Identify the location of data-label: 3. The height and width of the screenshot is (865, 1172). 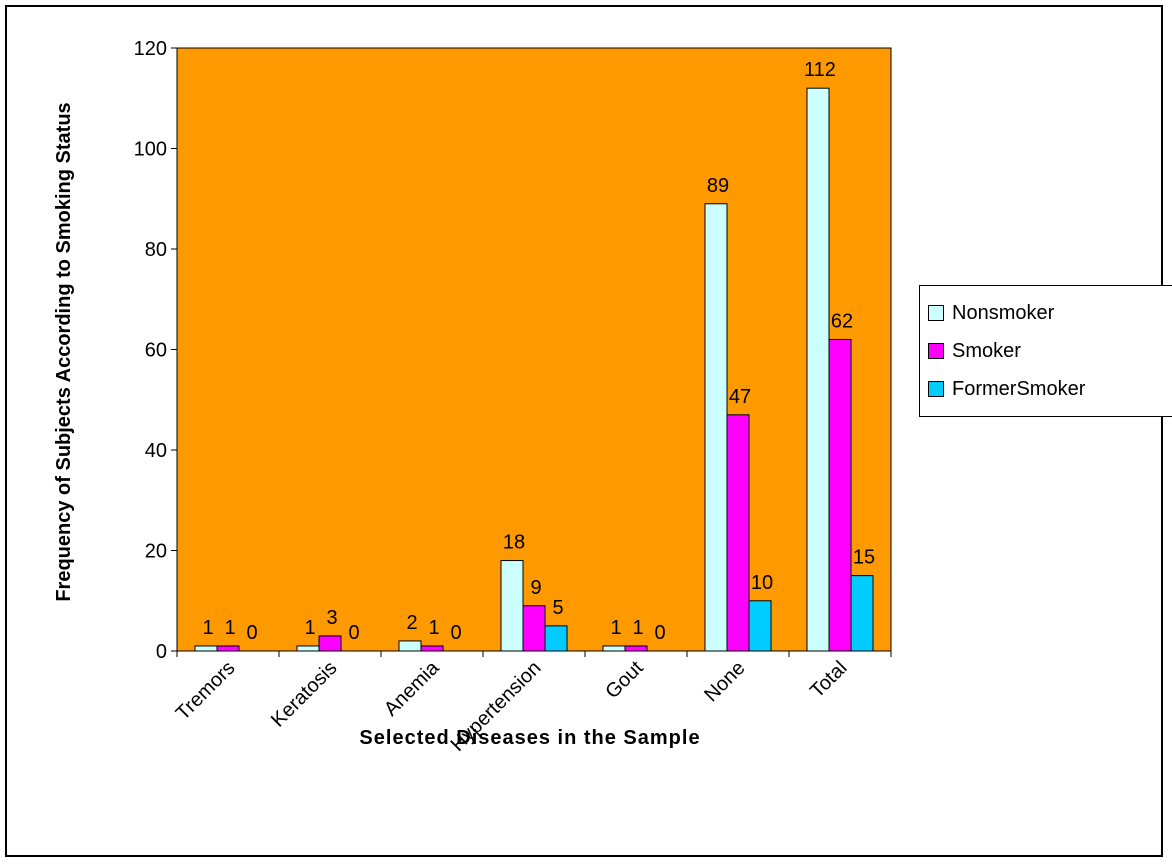
(331, 618).